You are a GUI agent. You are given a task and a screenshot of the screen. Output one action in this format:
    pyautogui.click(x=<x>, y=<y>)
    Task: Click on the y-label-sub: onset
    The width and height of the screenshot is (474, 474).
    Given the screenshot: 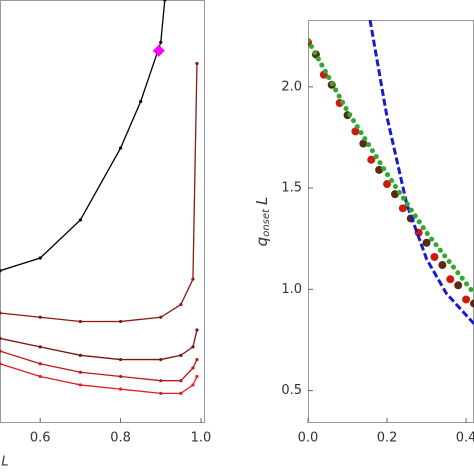 What is the action you would take?
    pyautogui.click(x=266, y=222)
    